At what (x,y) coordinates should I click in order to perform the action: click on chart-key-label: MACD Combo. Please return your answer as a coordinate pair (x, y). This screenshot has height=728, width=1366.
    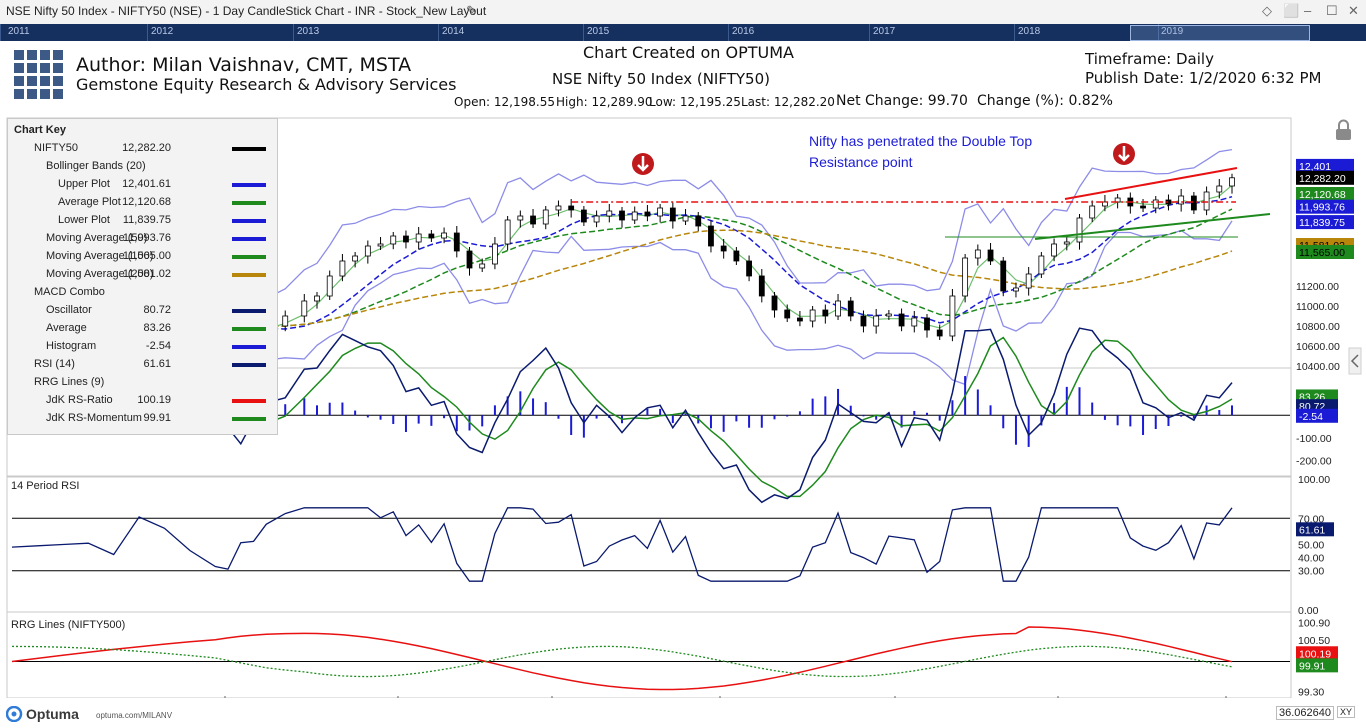
    Looking at the image, I should click on (69, 292).